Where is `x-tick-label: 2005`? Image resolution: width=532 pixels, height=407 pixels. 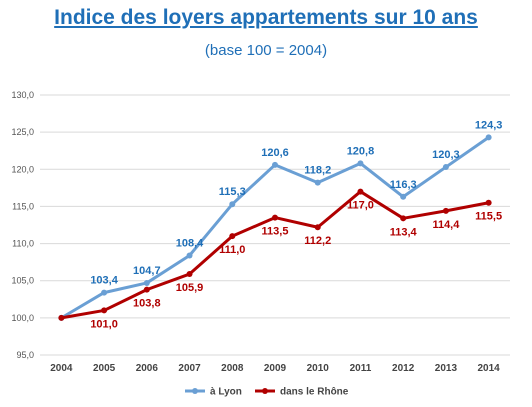
x-tick-label: 2005 is located at coordinates (104, 368).